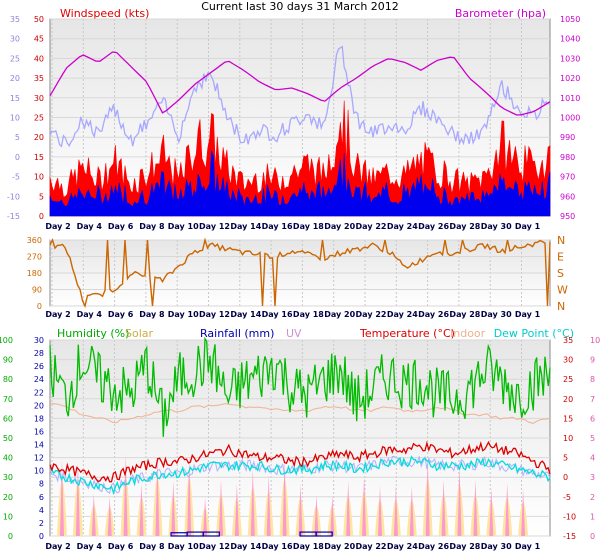 The image size is (600, 555). I want to click on rainfall-bar, so click(324, 534).